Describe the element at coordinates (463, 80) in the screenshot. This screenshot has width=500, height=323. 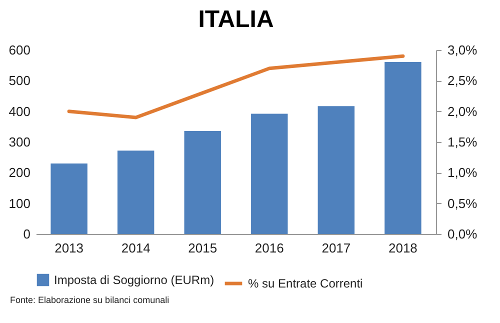
I see `y2-tick-label: 2,5%` at that location.